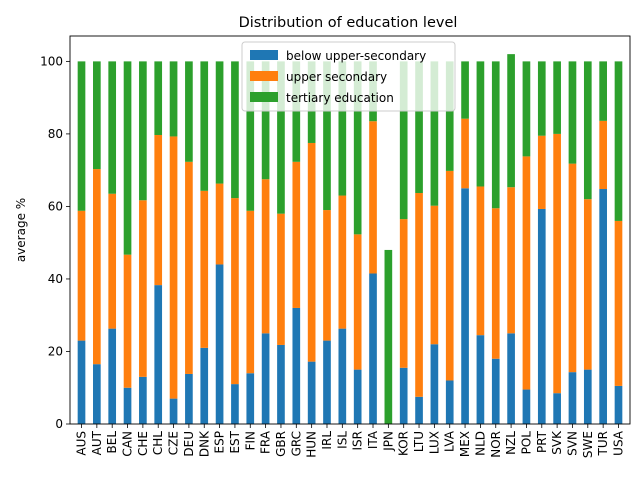 The height and width of the screenshot is (484, 640). I want to click on legend-label-3: tertiary education, so click(340, 98).